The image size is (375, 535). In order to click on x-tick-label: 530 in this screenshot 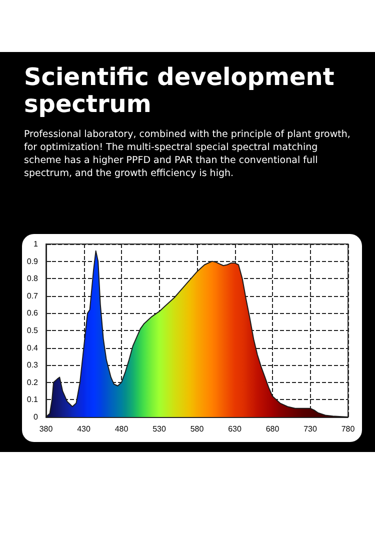, I will do `click(159, 429)`.